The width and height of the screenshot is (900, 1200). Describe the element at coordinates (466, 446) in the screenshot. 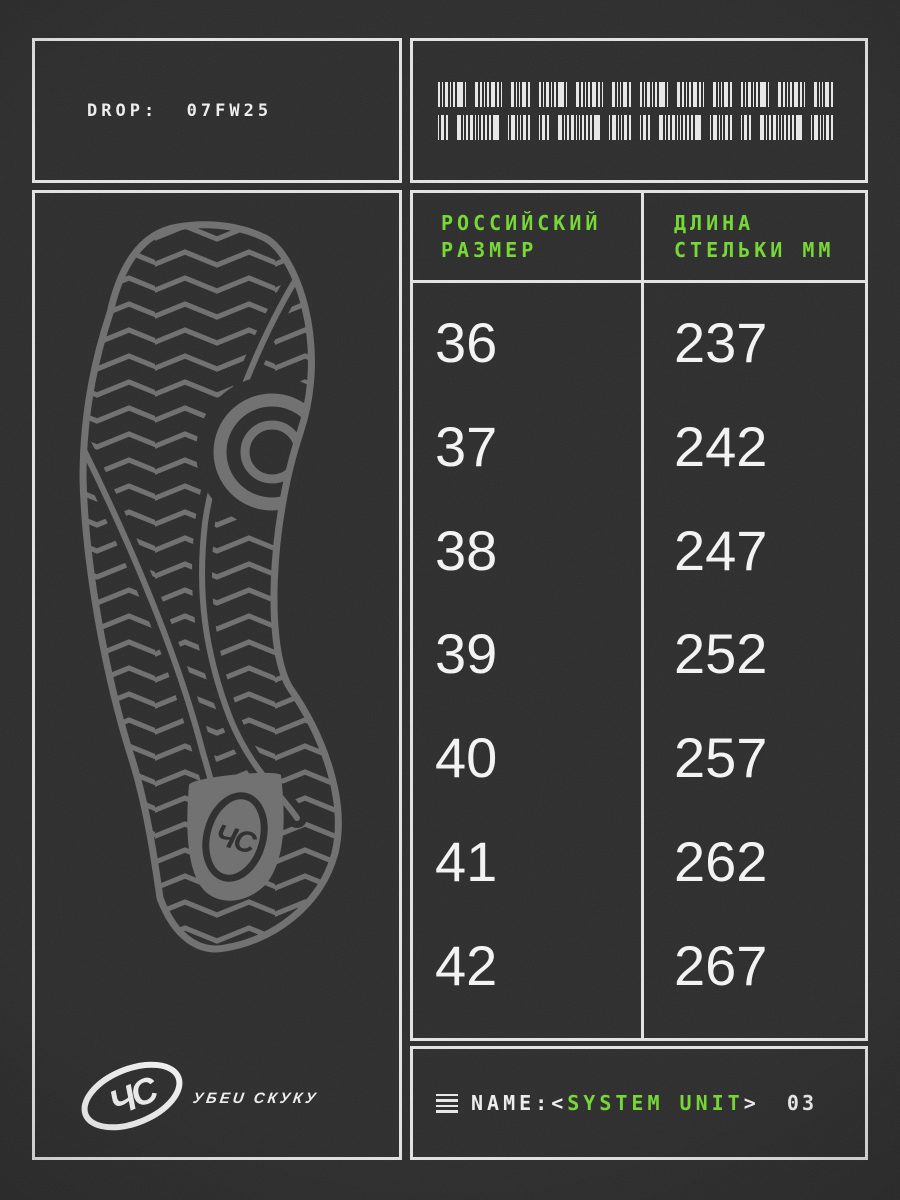

I see `ru-size-value: 37` at that location.